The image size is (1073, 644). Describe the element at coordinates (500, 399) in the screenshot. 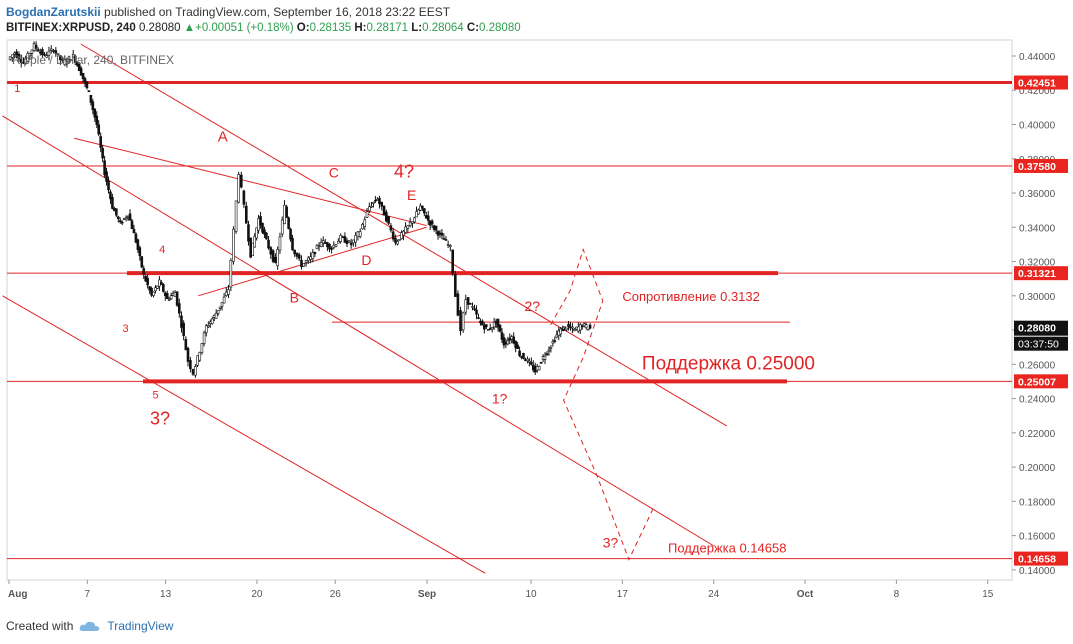

I see `annotation-12: 1?` at that location.